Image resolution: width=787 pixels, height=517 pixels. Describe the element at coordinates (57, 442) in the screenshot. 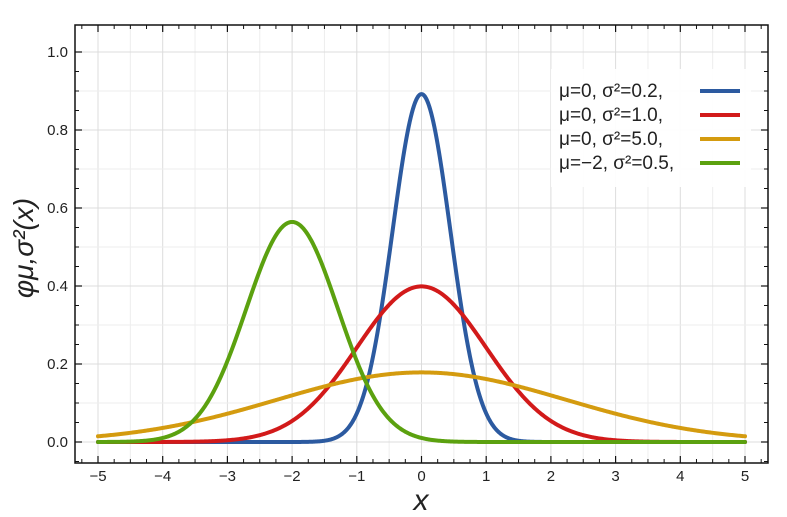

I see `y-tick-label: 0.0` at that location.